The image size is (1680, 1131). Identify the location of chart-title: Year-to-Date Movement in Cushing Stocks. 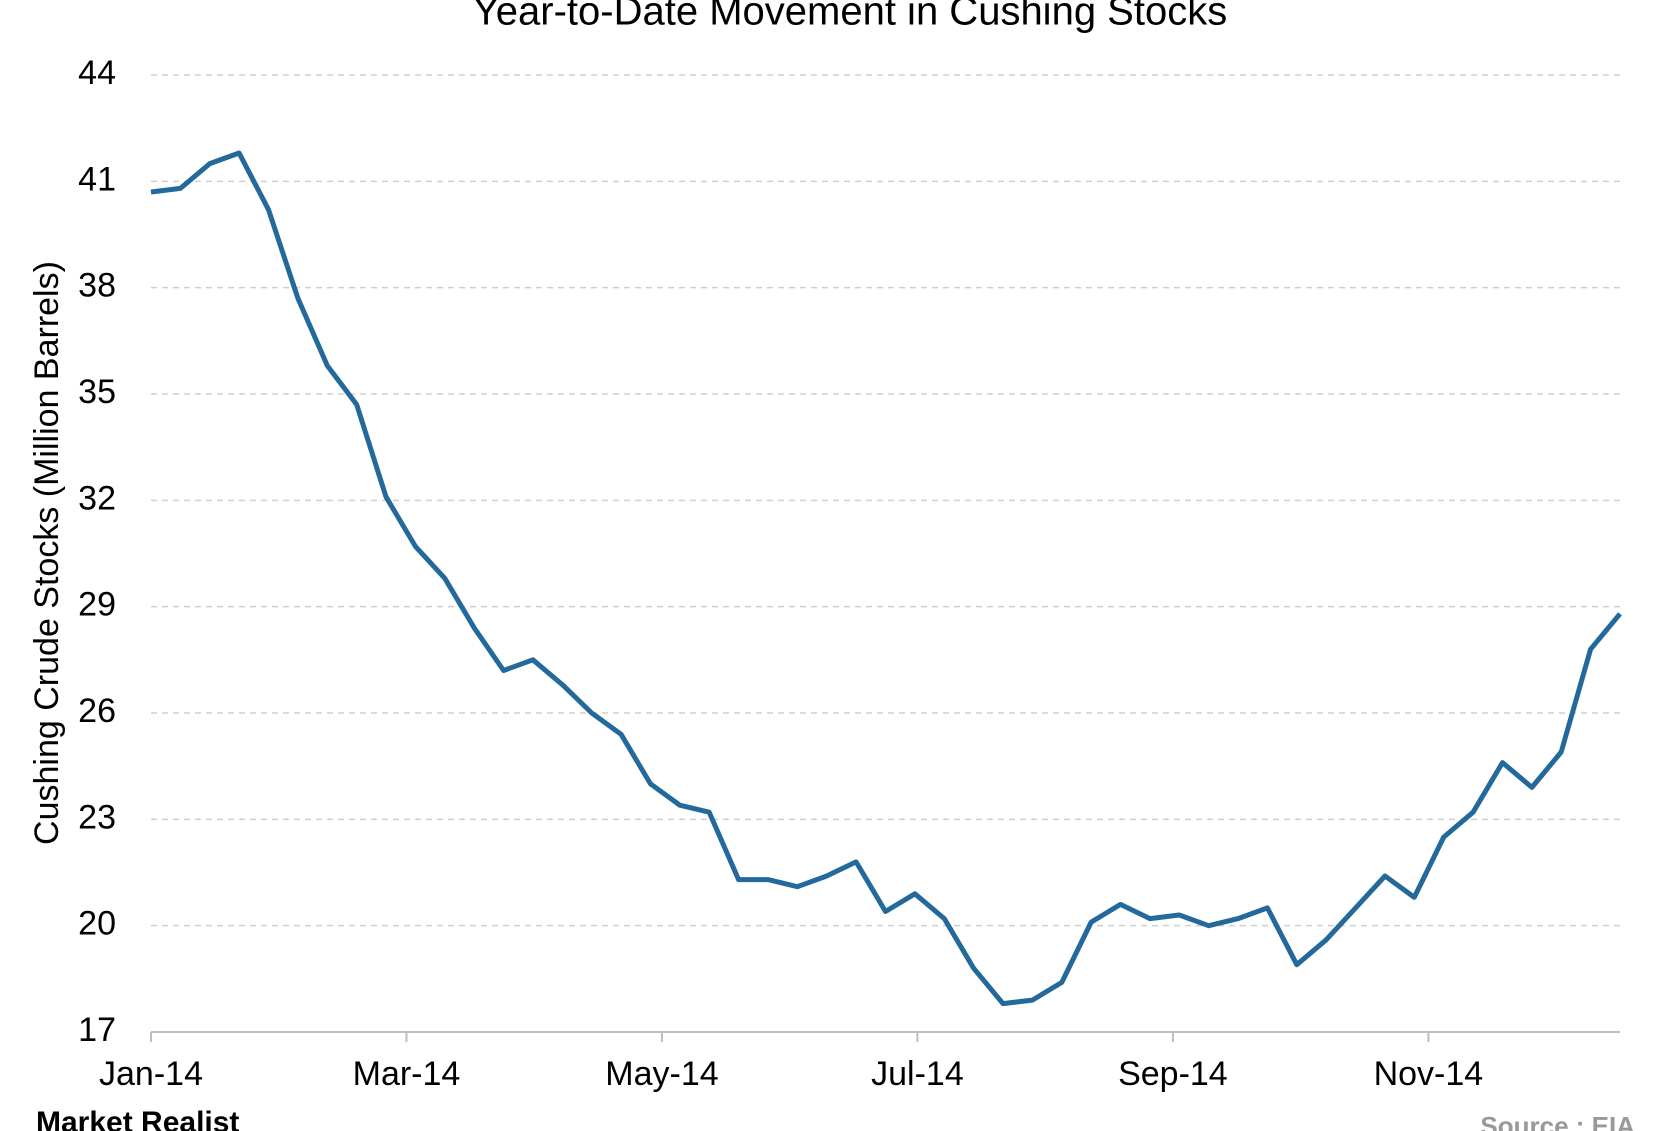
(850, 17).